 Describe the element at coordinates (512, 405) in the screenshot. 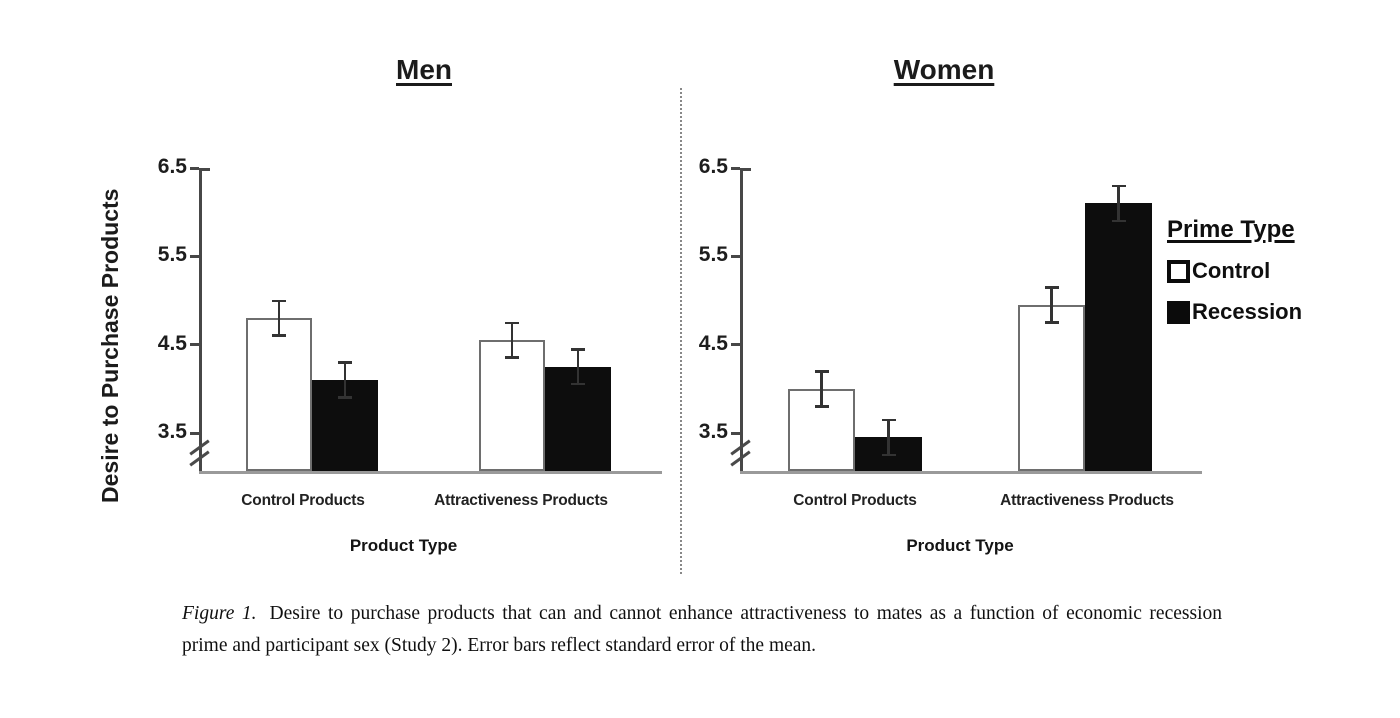

I see `bar-men-attractiveness-products-control` at that location.